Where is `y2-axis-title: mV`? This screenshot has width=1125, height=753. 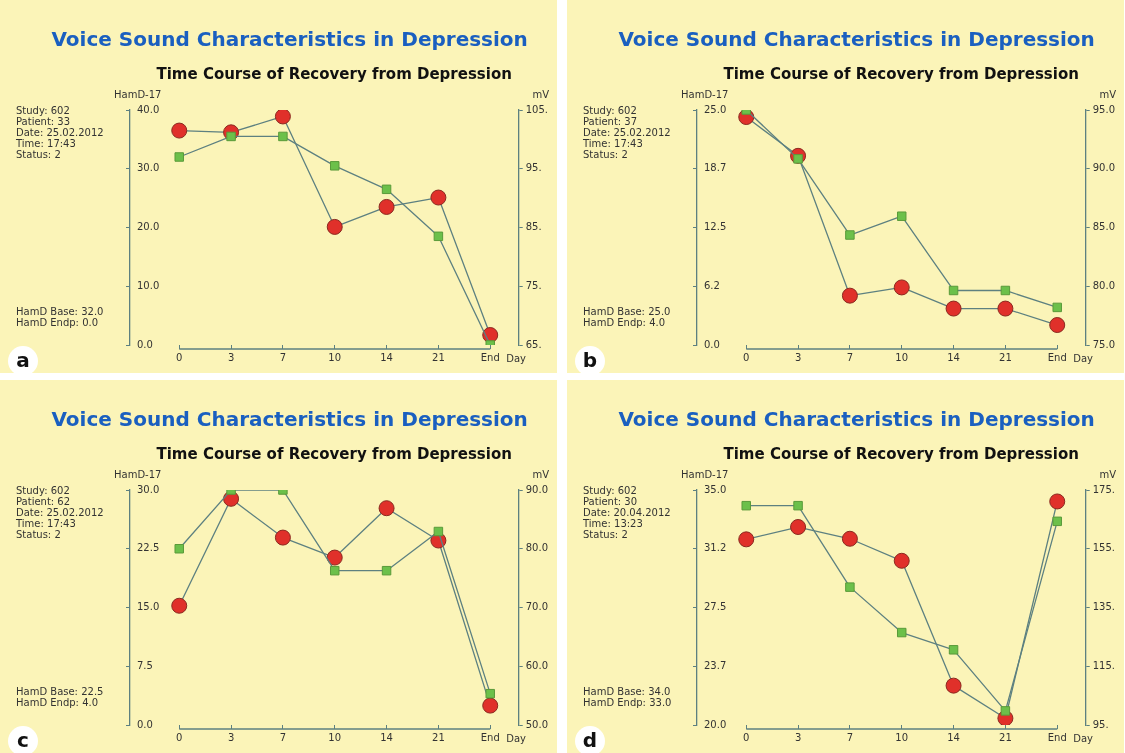
y2-axis-title: mV is located at coordinates (1108, 474).